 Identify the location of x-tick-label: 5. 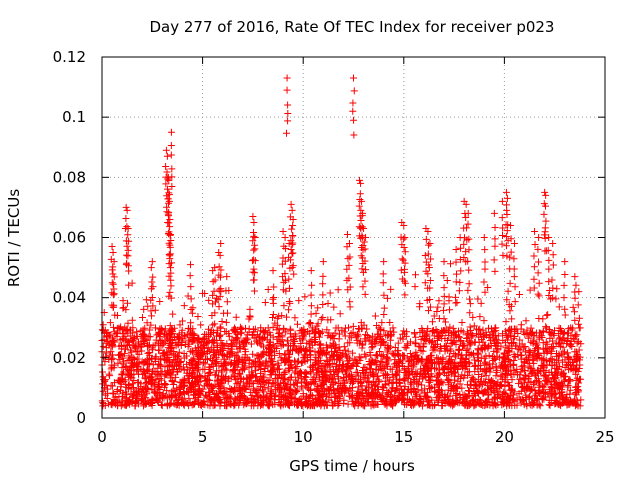
(203, 437).